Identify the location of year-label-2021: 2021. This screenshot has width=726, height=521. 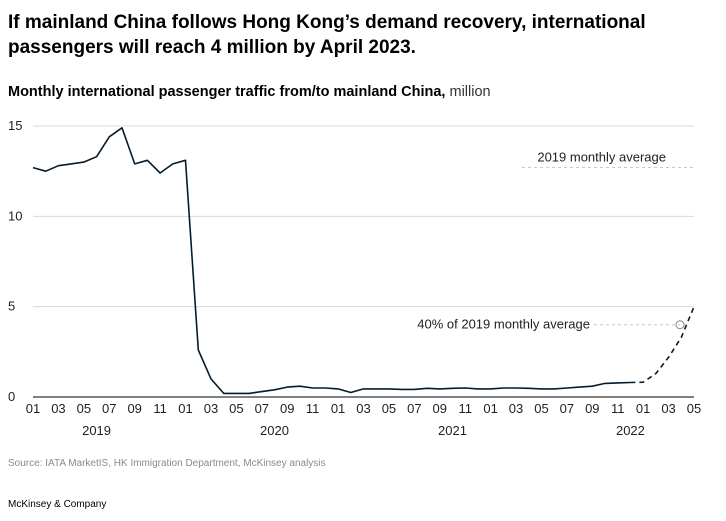
(452, 430).